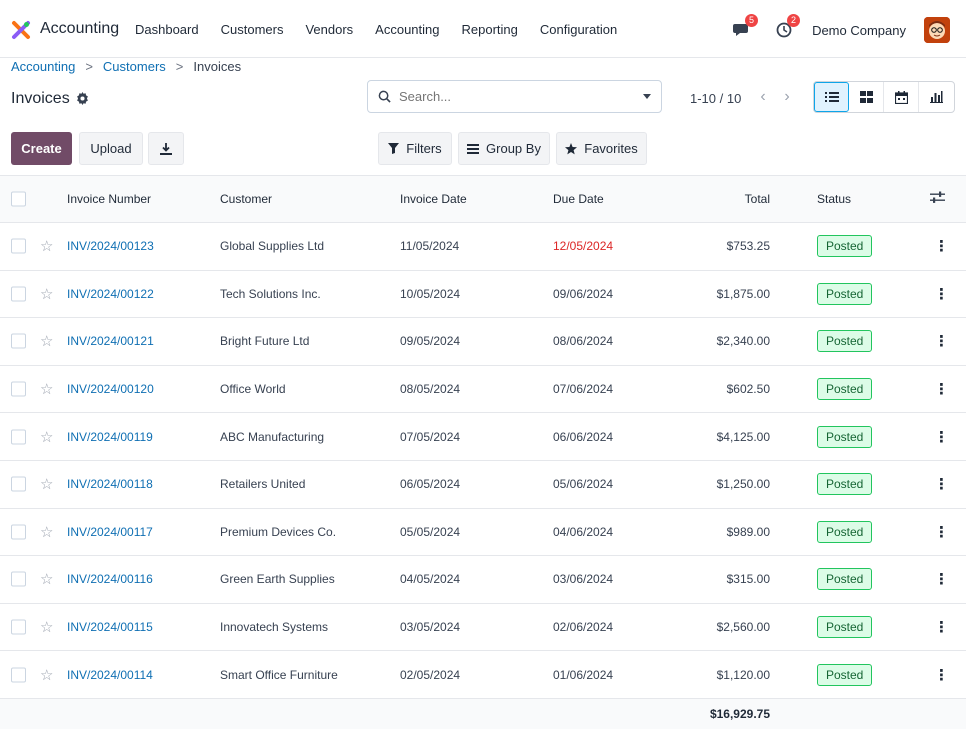 The width and height of the screenshot is (974, 733). What do you see at coordinates (110, 436) in the screenshot?
I see `invoice-number: INV/2024/00119` at bounding box center [110, 436].